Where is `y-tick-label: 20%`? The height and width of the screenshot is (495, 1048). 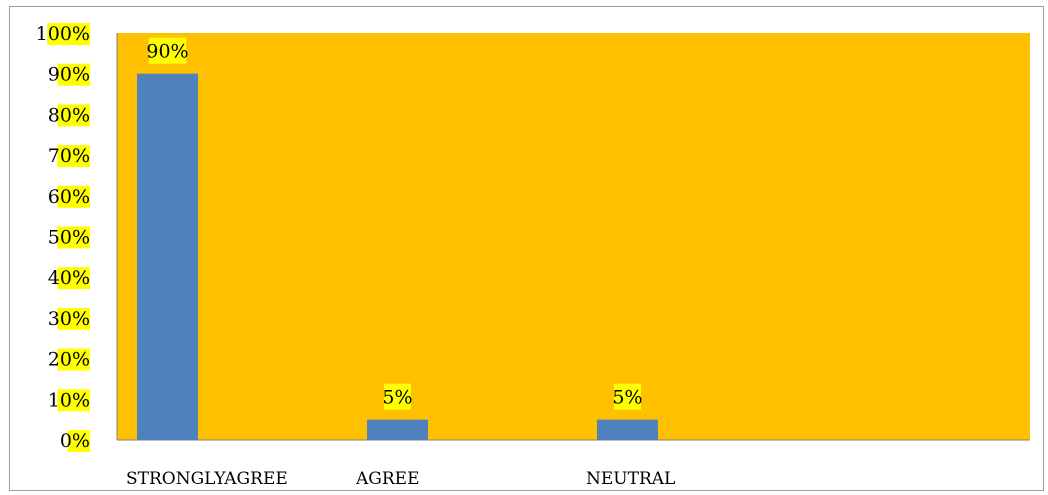
y-tick-label: 20% is located at coordinates (69, 360).